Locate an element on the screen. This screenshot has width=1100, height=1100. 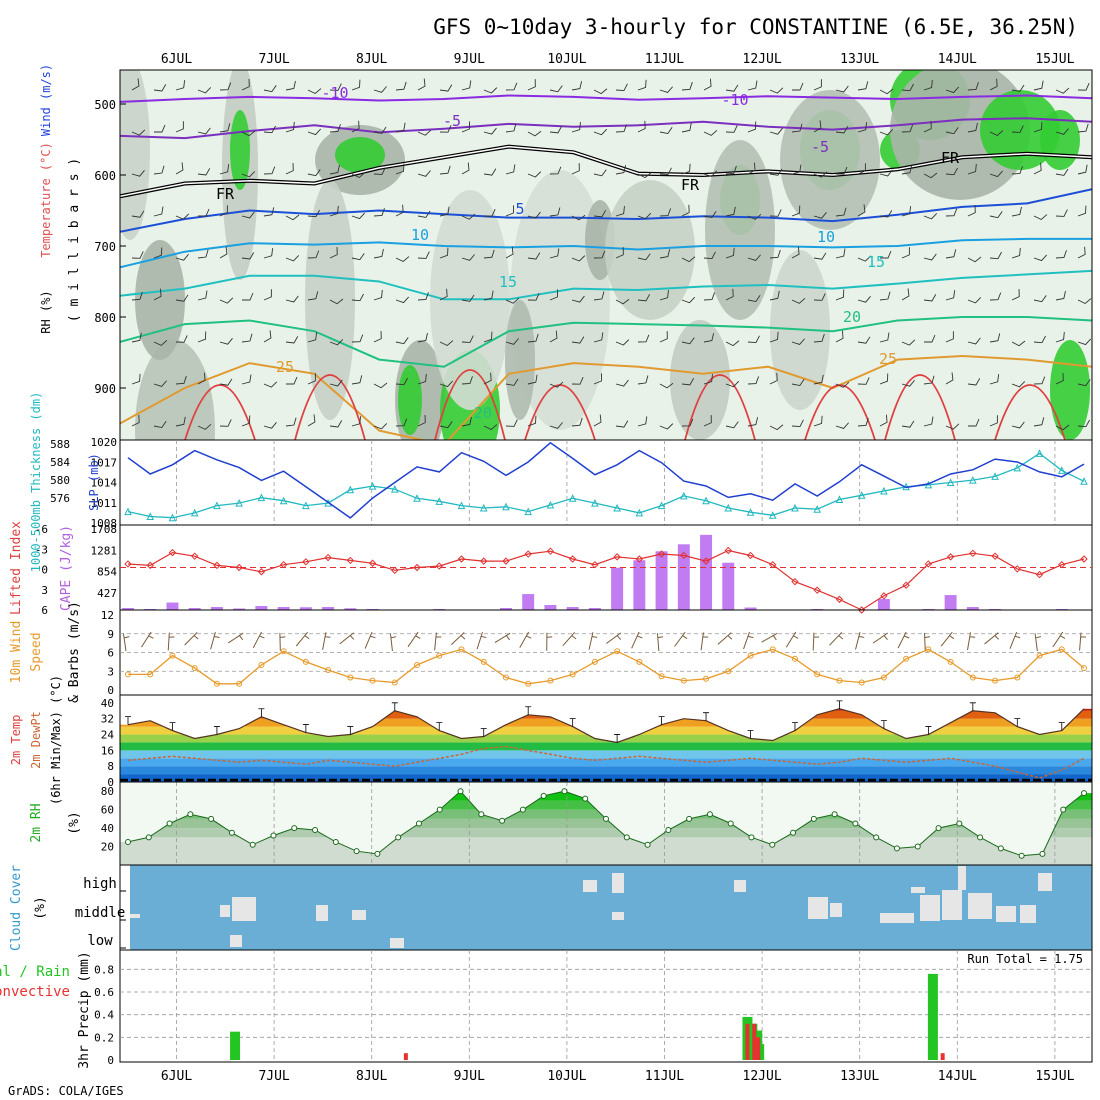
cape-tick-label: 1281 is located at coordinates (104, 550).